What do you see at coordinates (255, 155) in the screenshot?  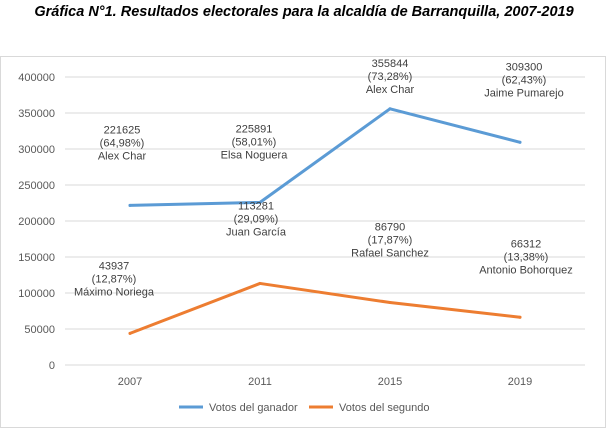 I see `data-label: Elsa Noguera` at bounding box center [255, 155].